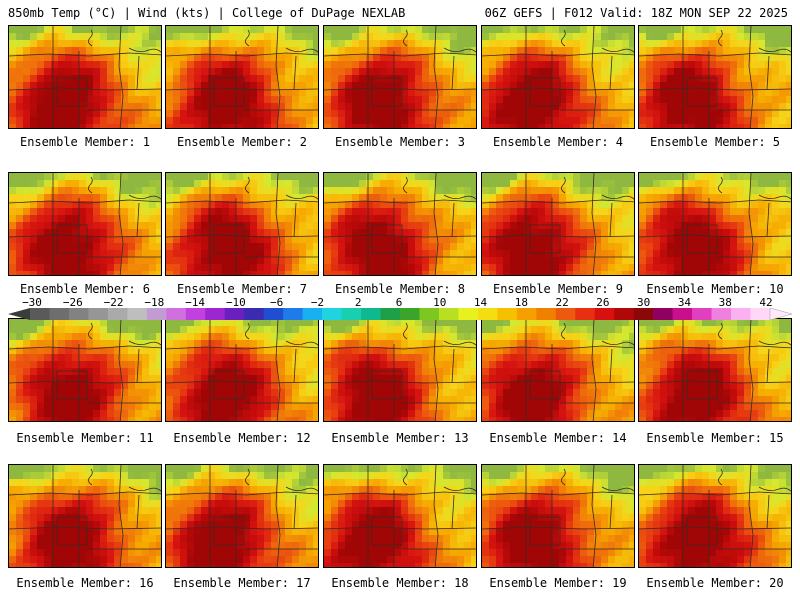 The image size is (800, 600). Describe the element at coordinates (440, 302) in the screenshot. I see `colorbar-tick-label: 10` at that location.